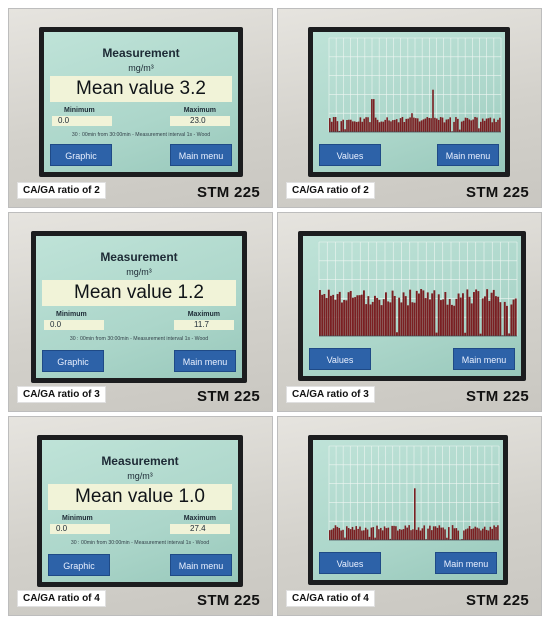 The width and height of the screenshot is (550, 627). What do you see at coordinates (139, 293) in the screenshot?
I see `mean-value: Mean value 1.2` at bounding box center [139, 293].